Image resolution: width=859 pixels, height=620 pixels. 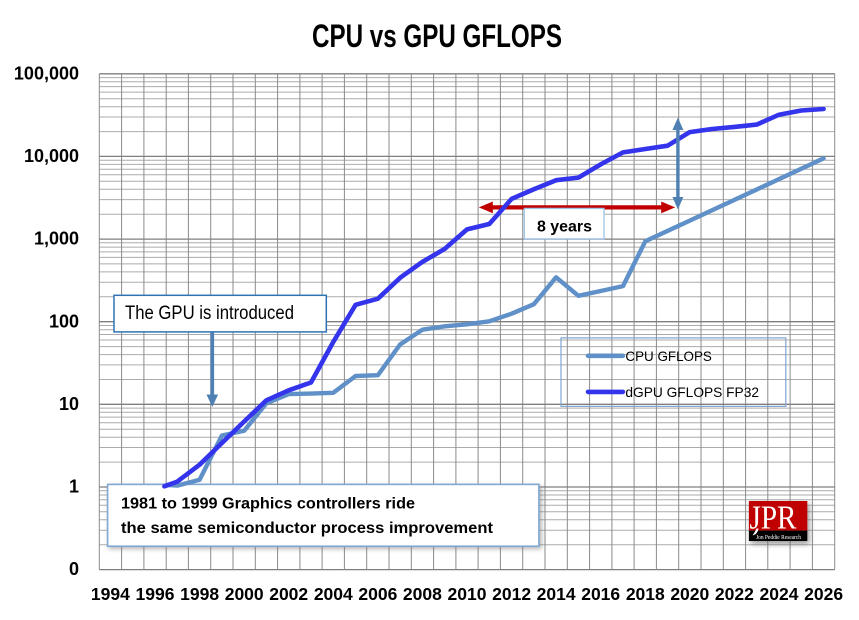 What do you see at coordinates (209, 313) in the screenshot?
I see `svg-text: The GPU is introduced` at bounding box center [209, 313].